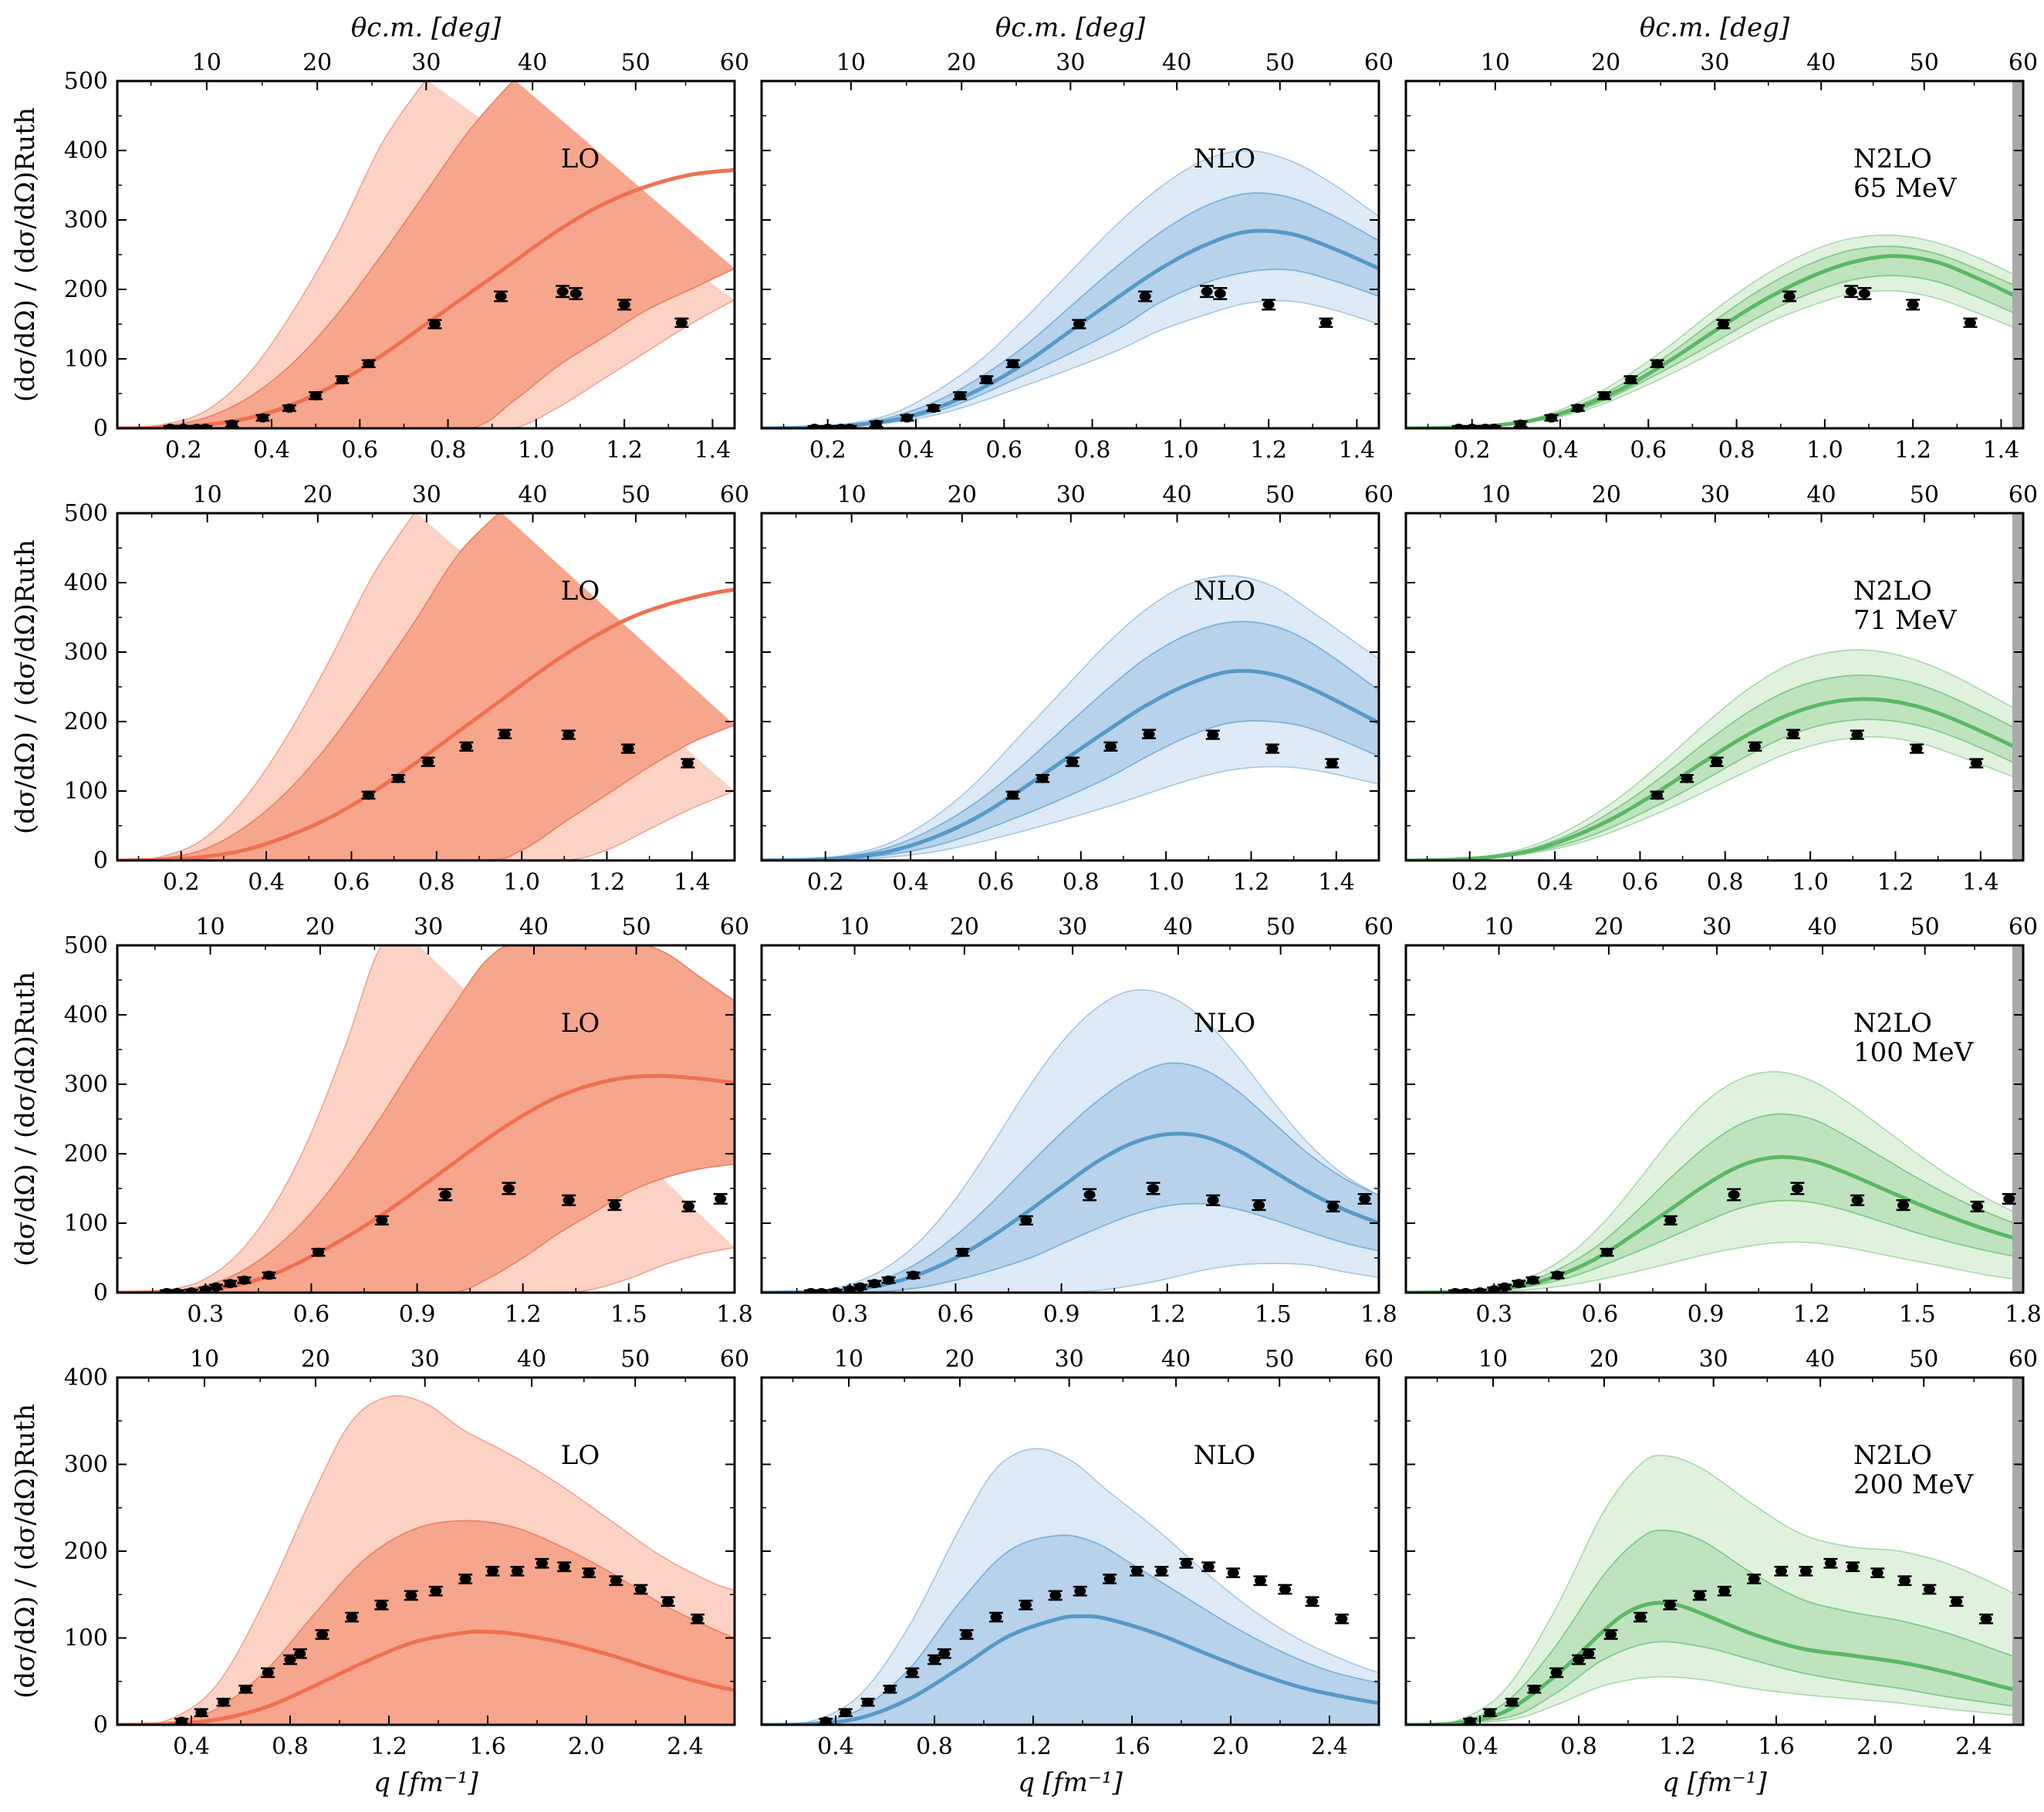 This screenshot has width=2044, height=1812. I want to click on inner-band-upper-edge, so click(1714, 1627).